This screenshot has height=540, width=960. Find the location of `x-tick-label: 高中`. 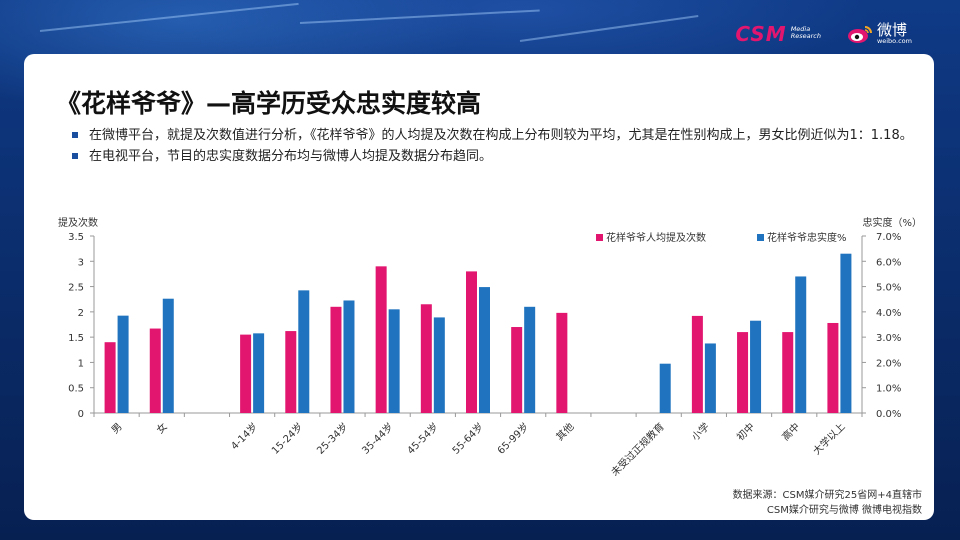

x-tick-label: 高中 is located at coordinates (790, 431).